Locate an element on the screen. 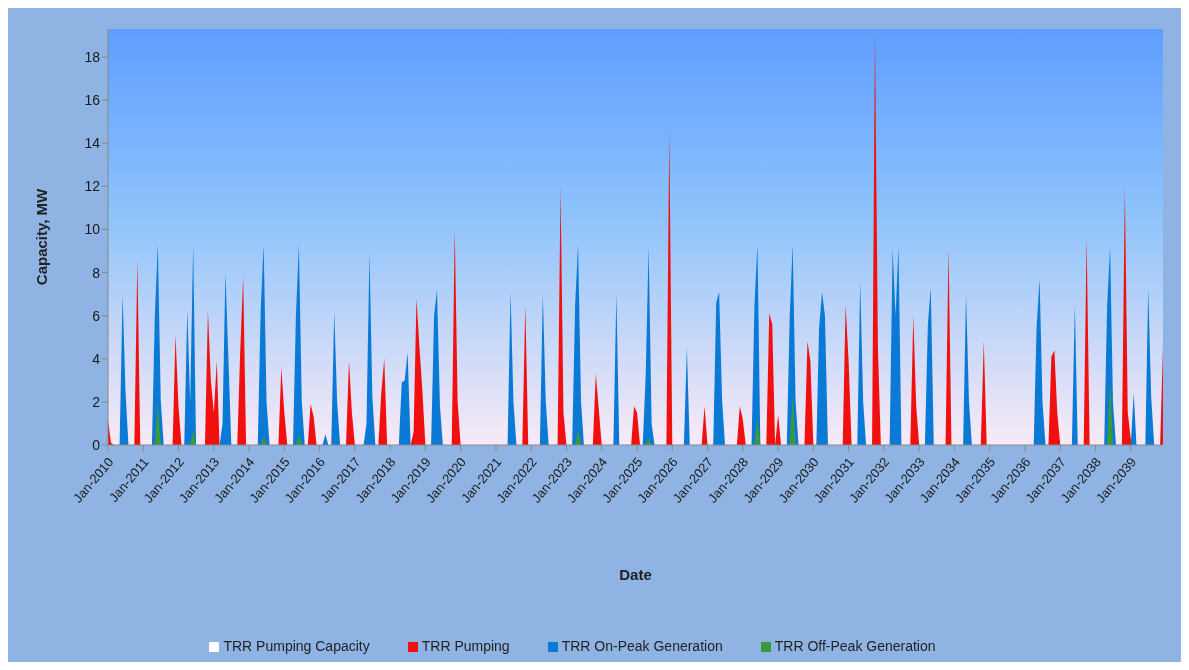 Image resolution: width=1189 pixels, height=670 pixels. y-tick-label: 6 is located at coordinates (96, 315).